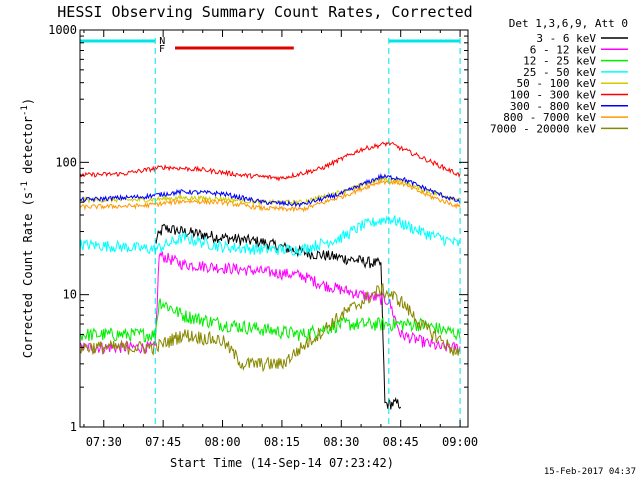  Describe the element at coordinates (62, 30) in the screenshot. I see `y-tick-label-4: 1000` at that location.